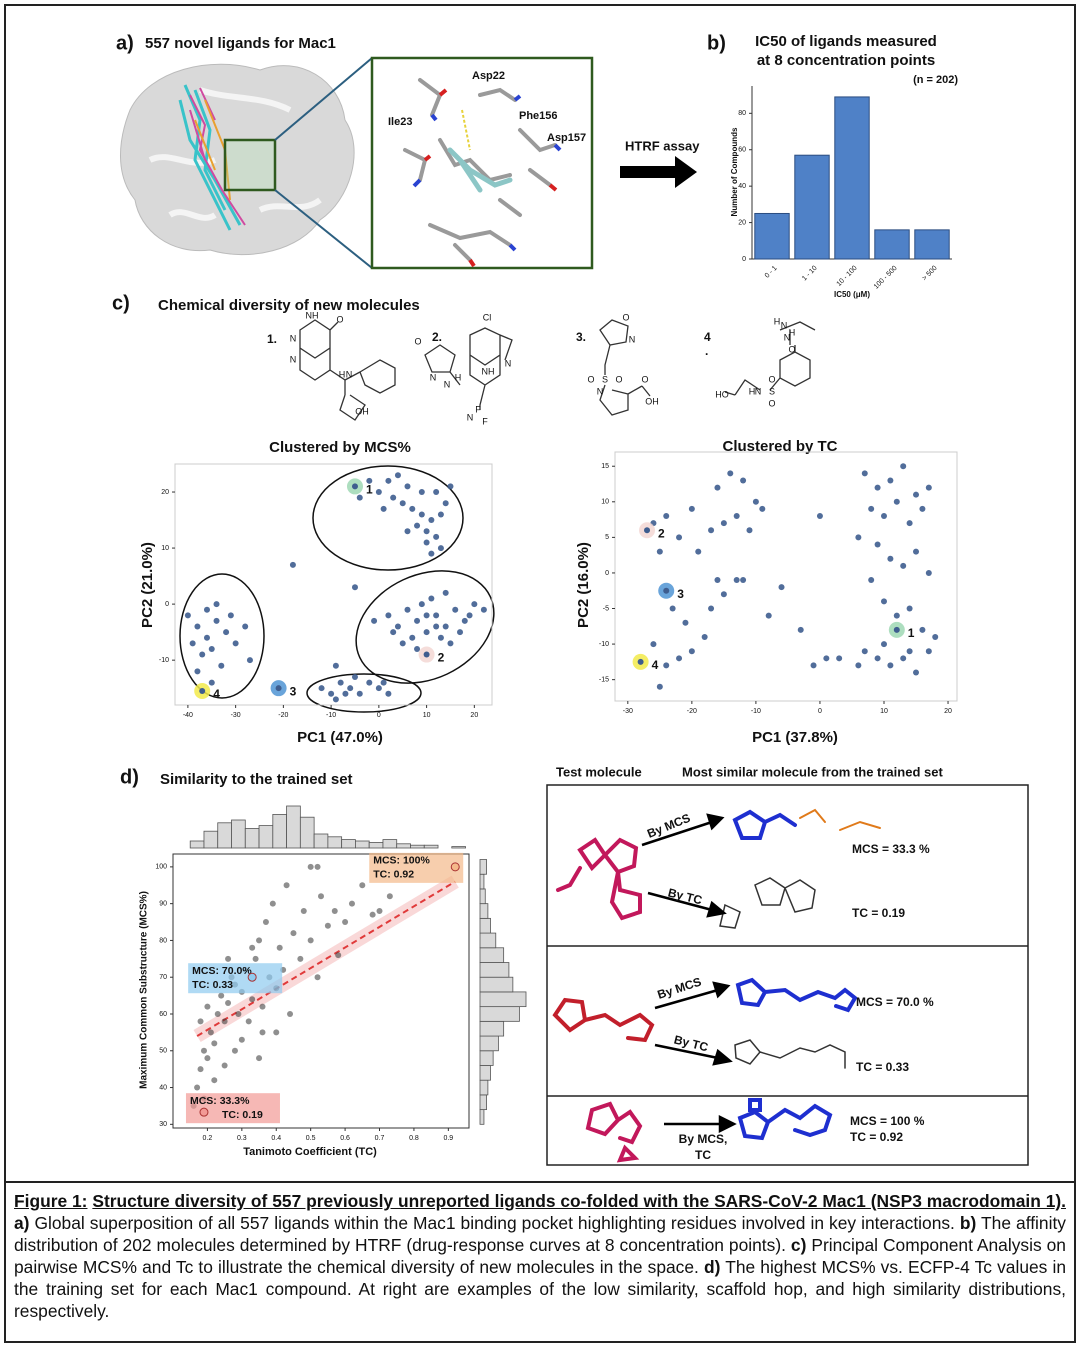 This screenshot has width=1080, height=1348. Describe the element at coordinates (163, 1014) in the screenshot. I see `y-tick-label: 60` at that location.